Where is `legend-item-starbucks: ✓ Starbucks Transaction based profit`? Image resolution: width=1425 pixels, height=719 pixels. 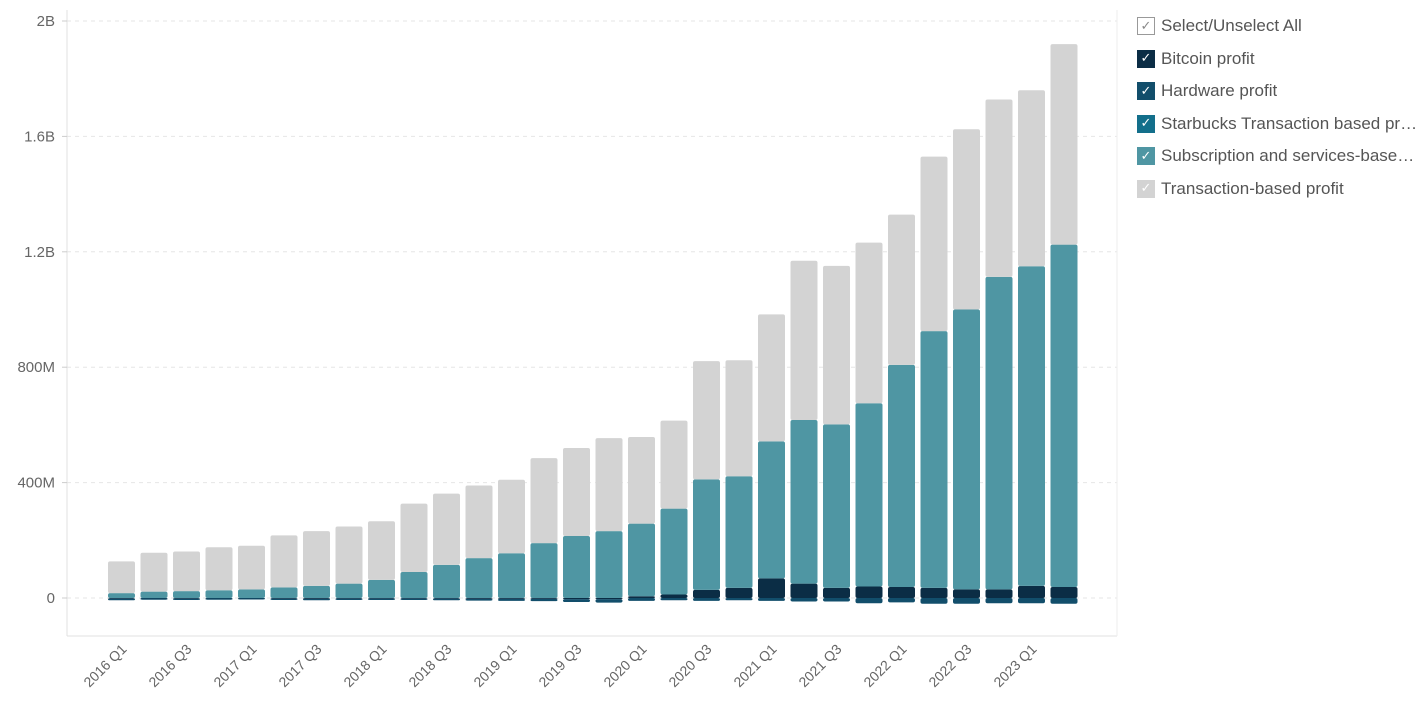
legend-item-starbucks: ✓ Starbucks Transaction based profit is located at coordinates (1279, 124).